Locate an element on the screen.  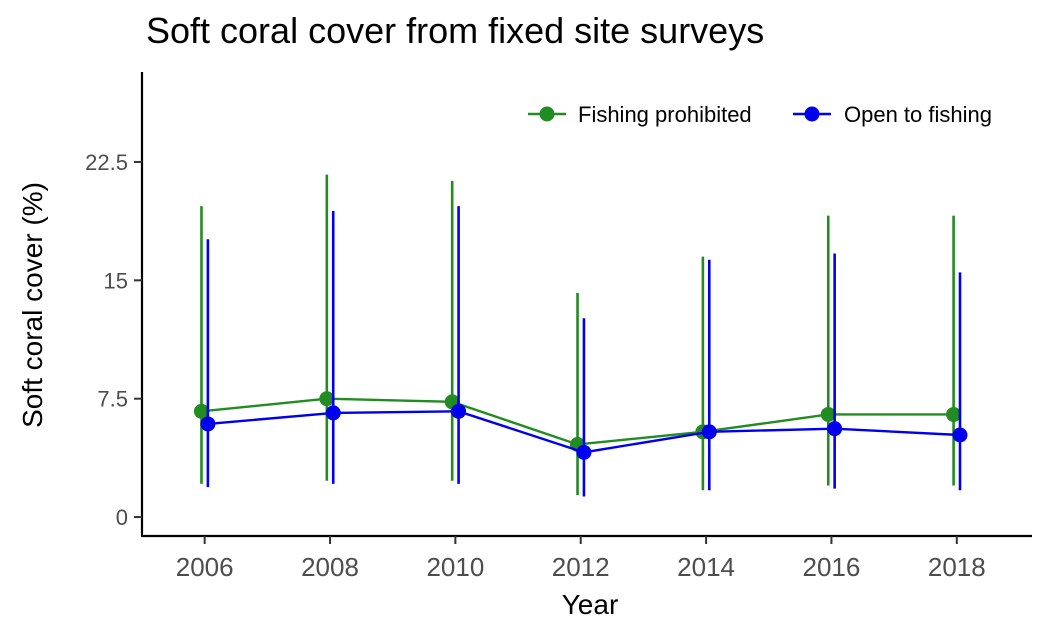
y-tick-label: 15 is located at coordinates (116, 280).